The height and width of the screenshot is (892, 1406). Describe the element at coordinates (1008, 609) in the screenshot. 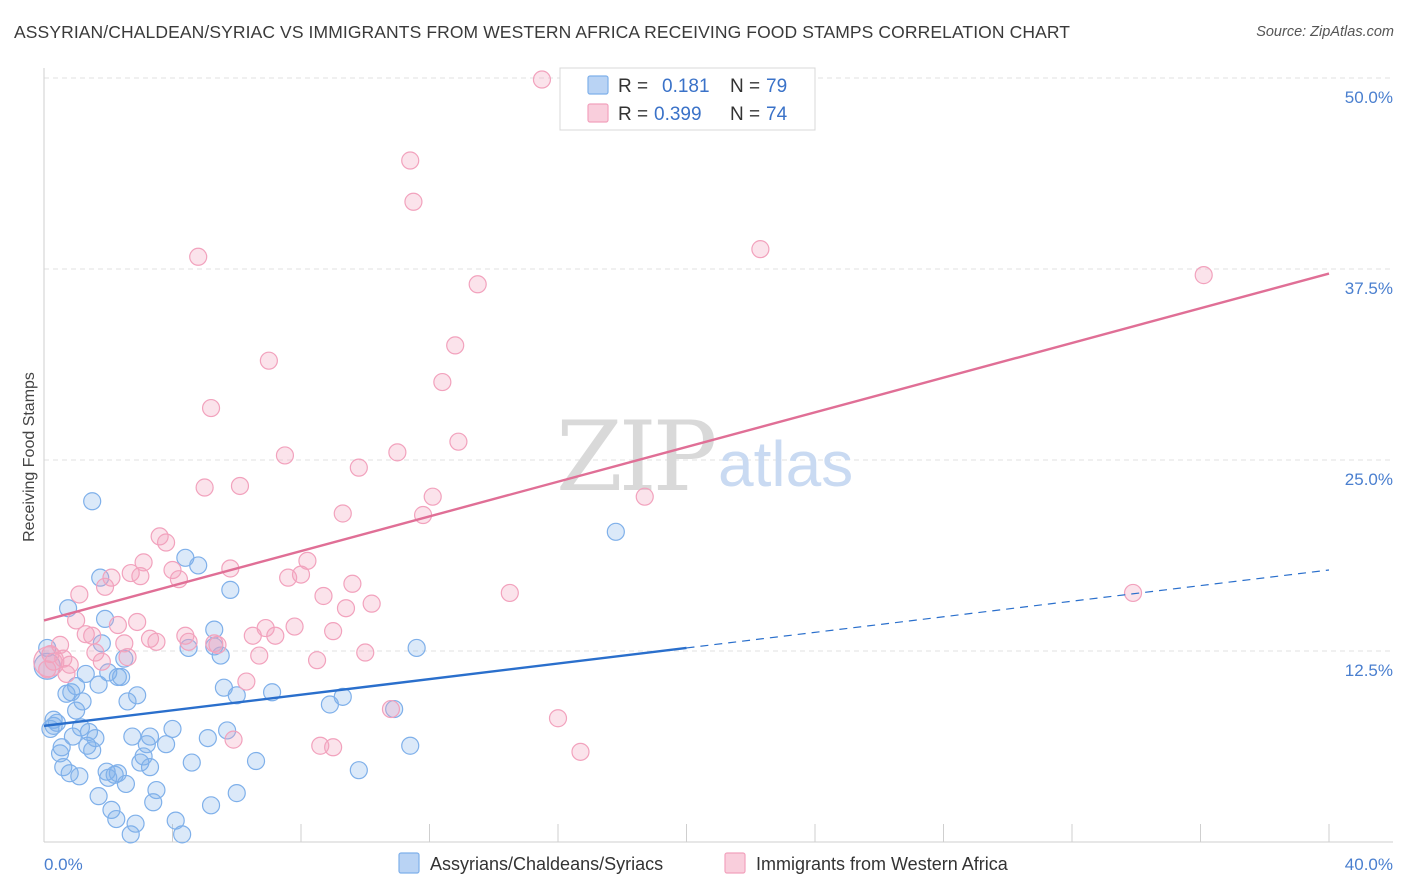

I see `trend-line-assyrians-extension` at that location.